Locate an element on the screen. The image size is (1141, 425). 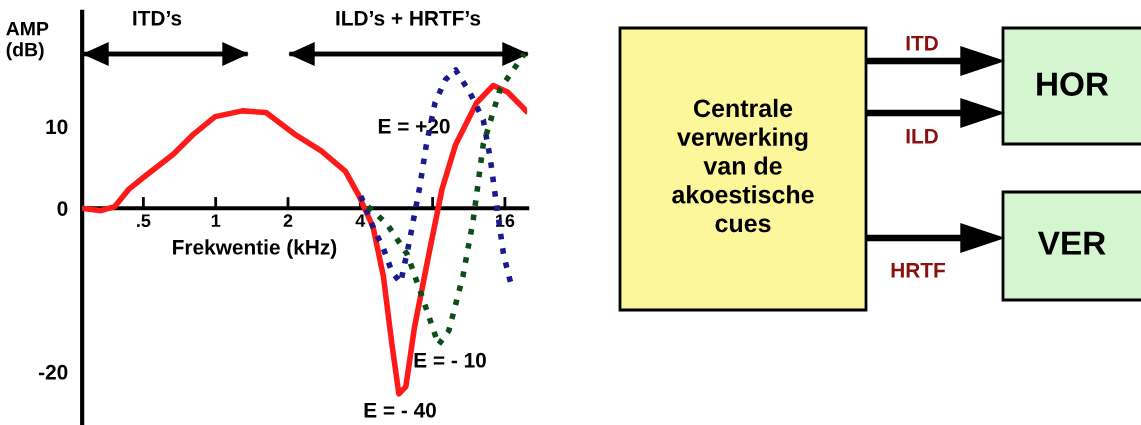
text: HOR is located at coordinates (1073, 84).